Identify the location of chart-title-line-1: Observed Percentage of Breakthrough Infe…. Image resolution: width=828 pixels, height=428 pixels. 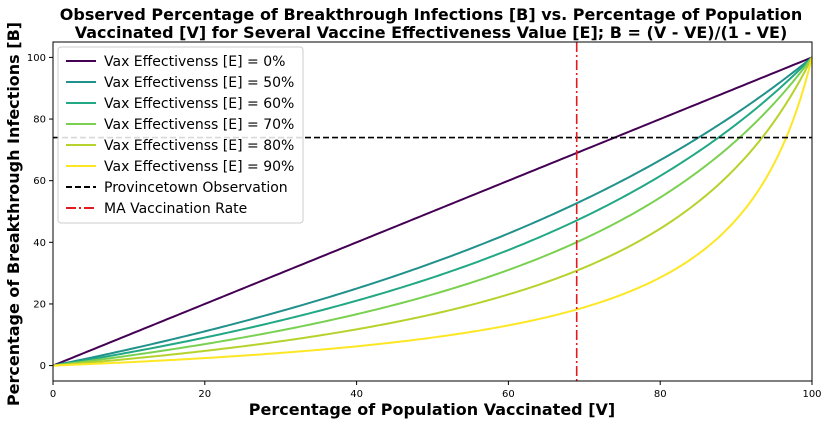
(431, 14).